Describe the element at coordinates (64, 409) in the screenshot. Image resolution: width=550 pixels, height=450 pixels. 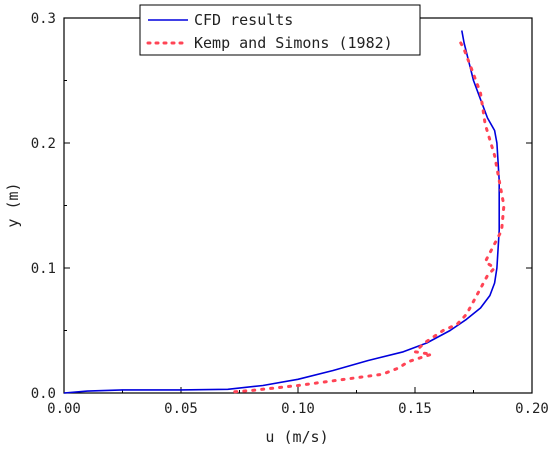
I see `x-tick-label: 0.00` at that location.